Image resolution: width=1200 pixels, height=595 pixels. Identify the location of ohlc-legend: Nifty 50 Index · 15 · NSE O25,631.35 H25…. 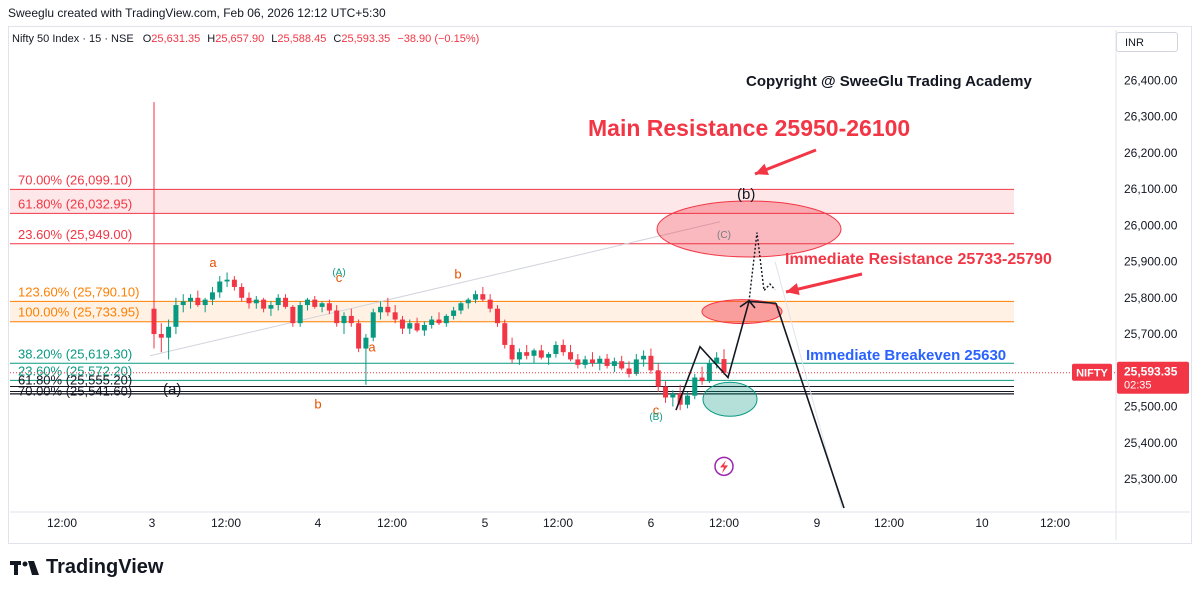
(245, 39).